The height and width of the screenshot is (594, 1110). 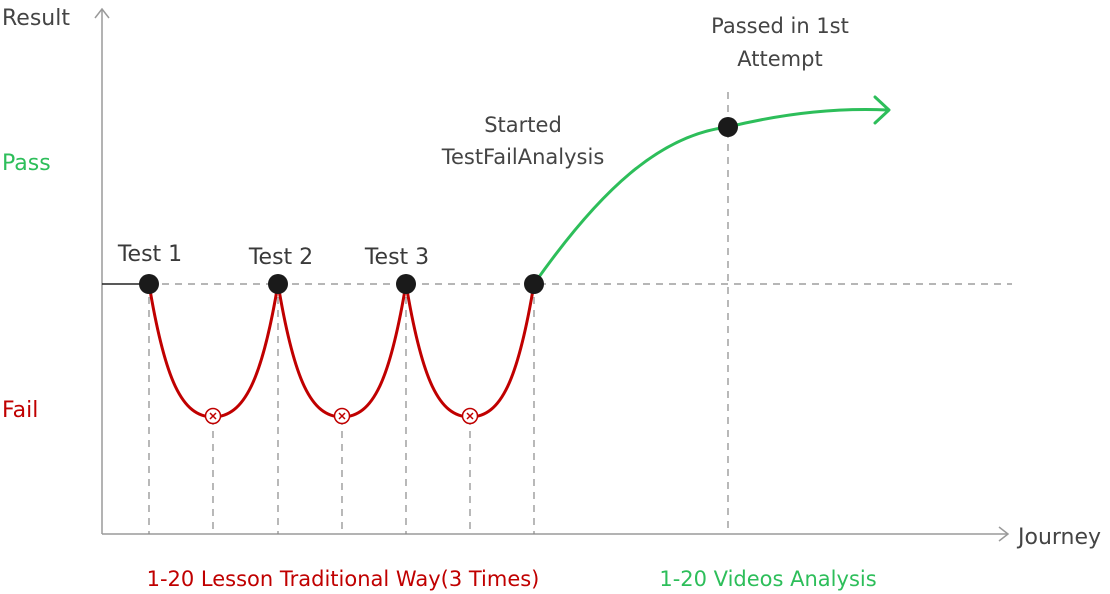 I want to click on passed-label-line1: Passed in 1st, so click(x=780, y=26).